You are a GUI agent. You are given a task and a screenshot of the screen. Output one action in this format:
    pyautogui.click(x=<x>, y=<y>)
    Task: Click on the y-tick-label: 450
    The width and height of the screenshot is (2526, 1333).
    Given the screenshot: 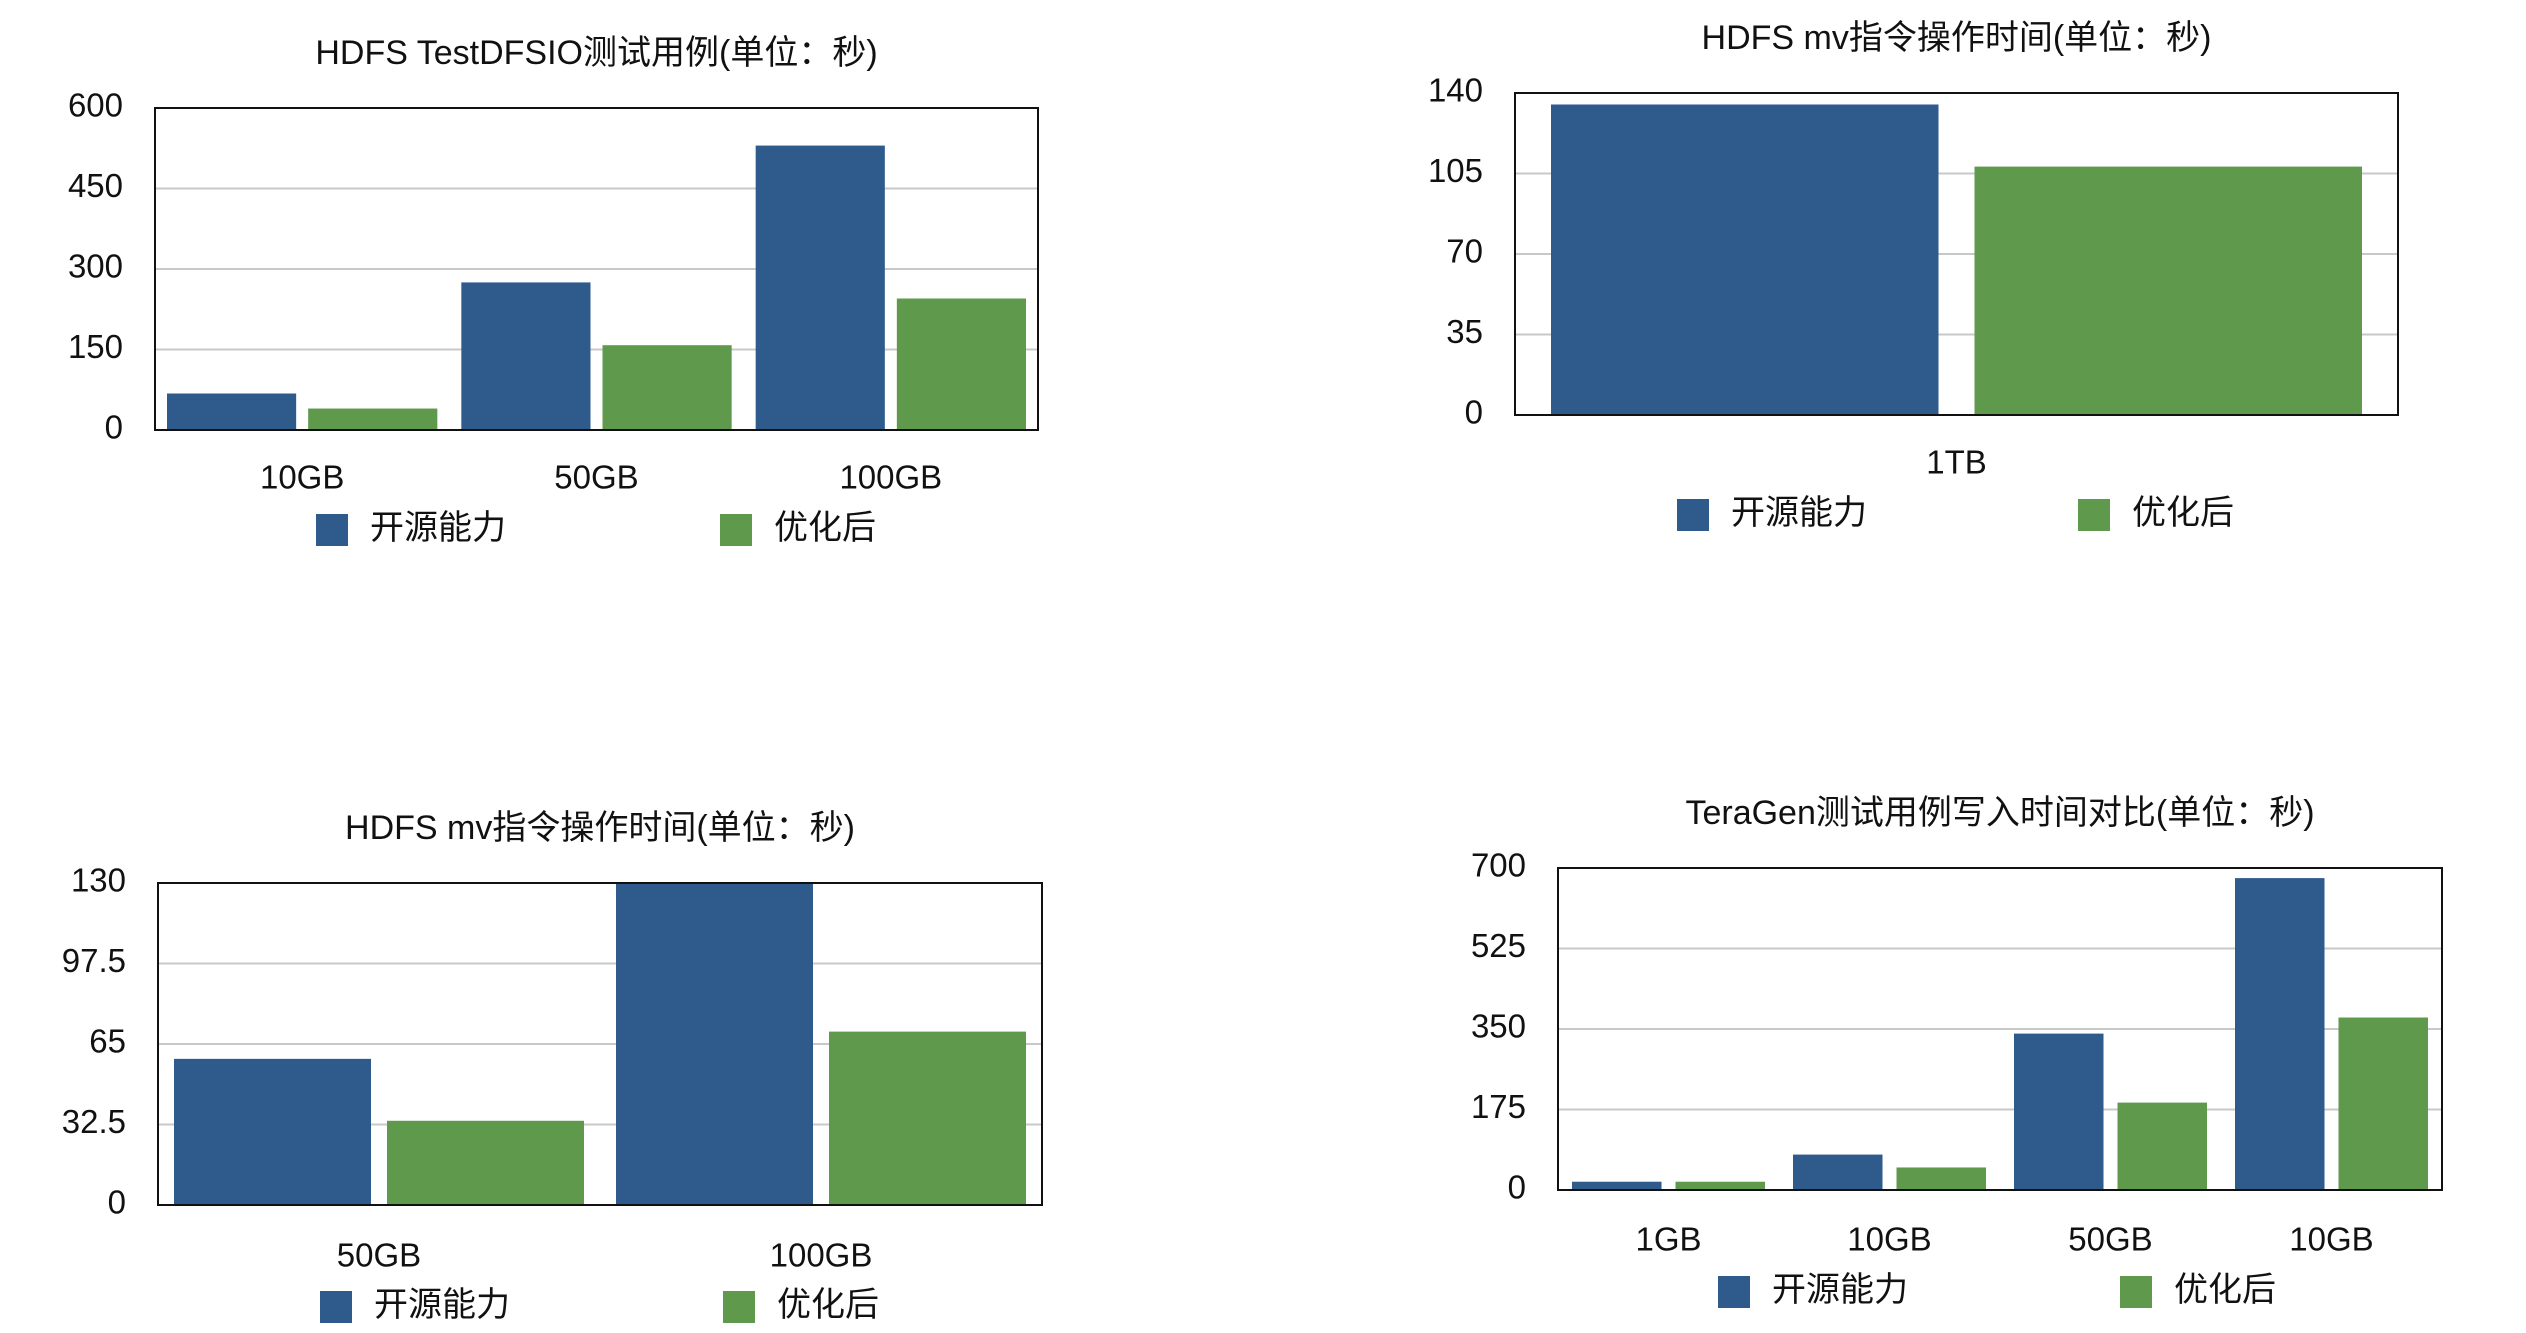 What is the action you would take?
    pyautogui.click(x=95, y=185)
    